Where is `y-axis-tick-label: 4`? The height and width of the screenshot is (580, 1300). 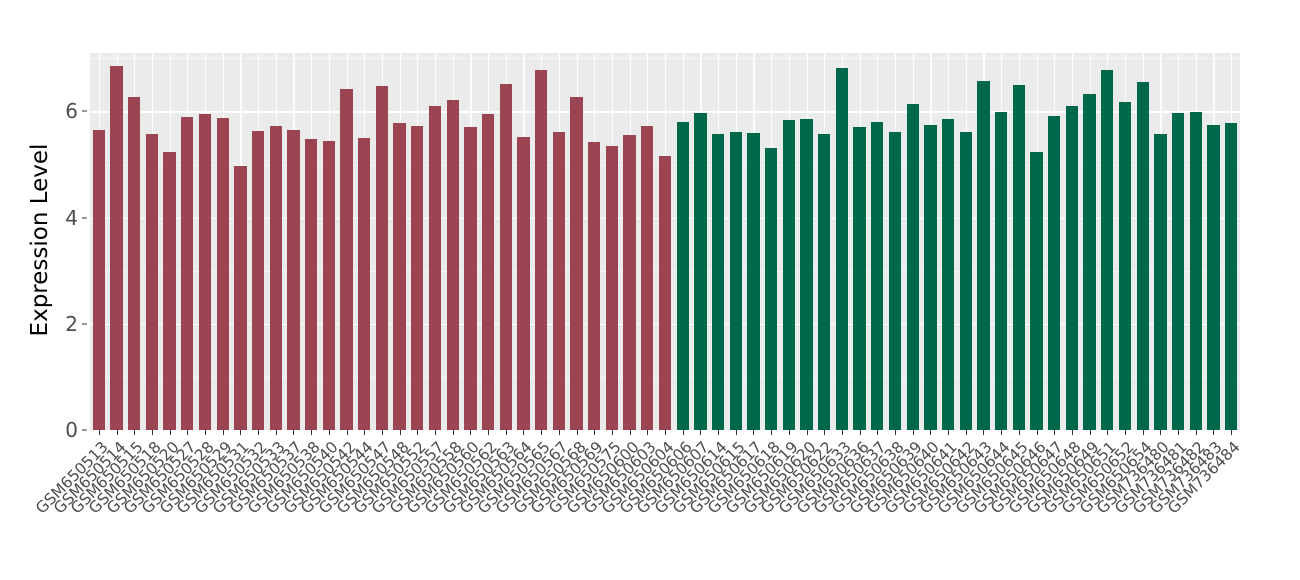
y-axis-tick-label: 4 is located at coordinates (71, 217).